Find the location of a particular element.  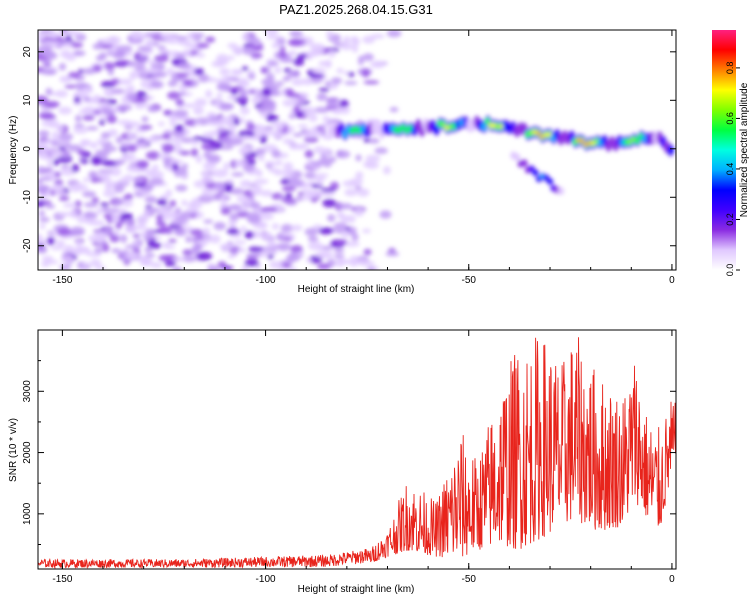

spectrogram-y-tick-label: -10 is located at coordinates (27, 197).